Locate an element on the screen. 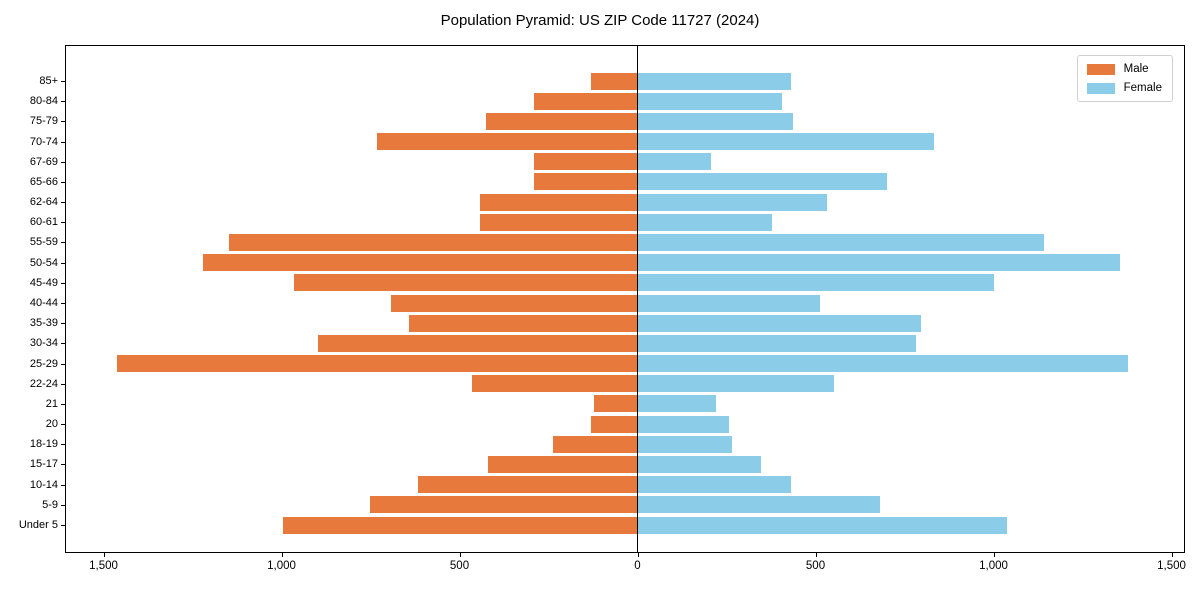 This screenshot has height=600, width=1200. legend-entry-female: Female is located at coordinates (1124, 88).